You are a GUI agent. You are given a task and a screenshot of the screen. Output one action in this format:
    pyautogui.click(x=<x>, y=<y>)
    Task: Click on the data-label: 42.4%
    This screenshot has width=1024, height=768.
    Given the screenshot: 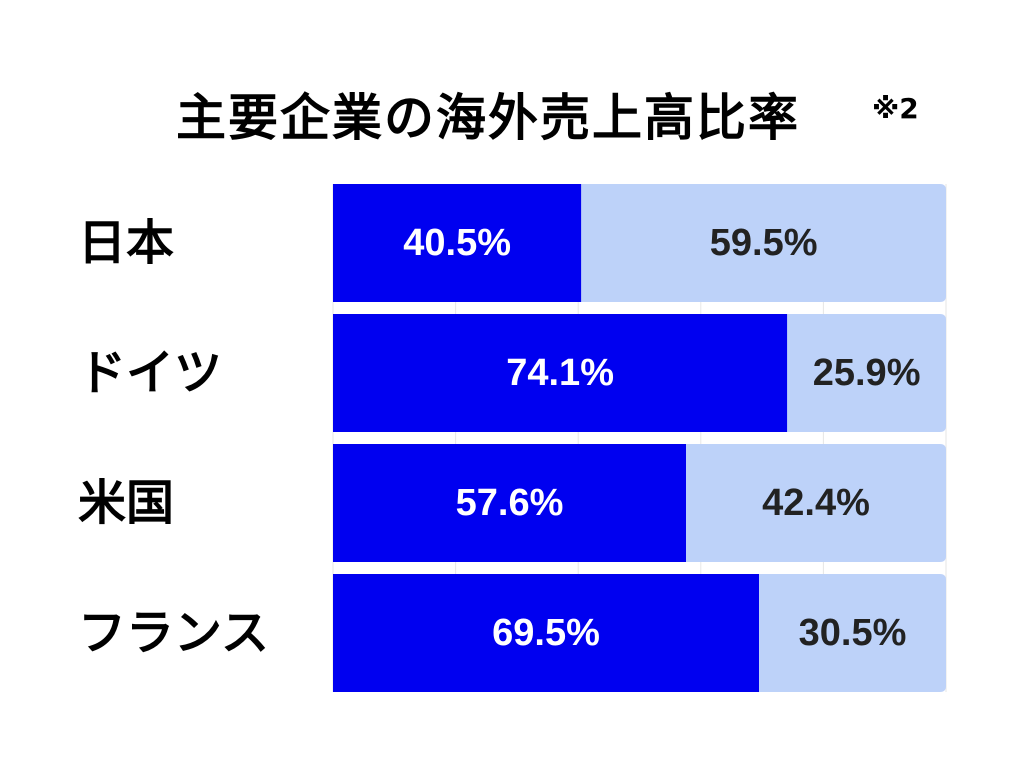 What is the action you would take?
    pyautogui.click(x=816, y=503)
    